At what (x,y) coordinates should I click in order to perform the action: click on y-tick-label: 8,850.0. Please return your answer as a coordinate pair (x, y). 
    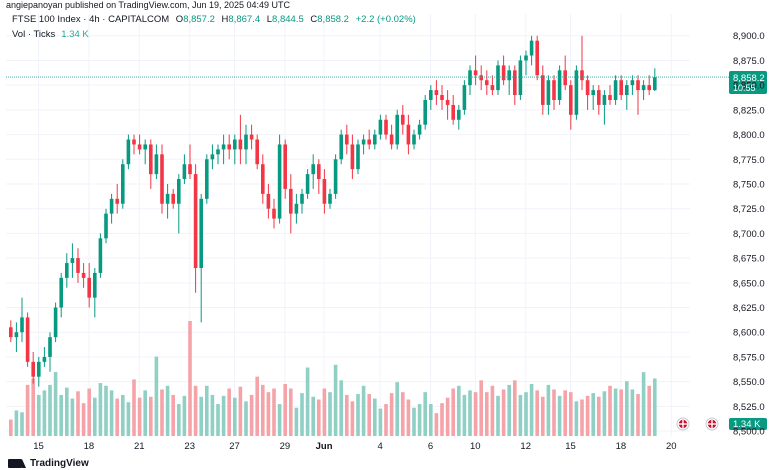
    Looking at the image, I should click on (749, 86).